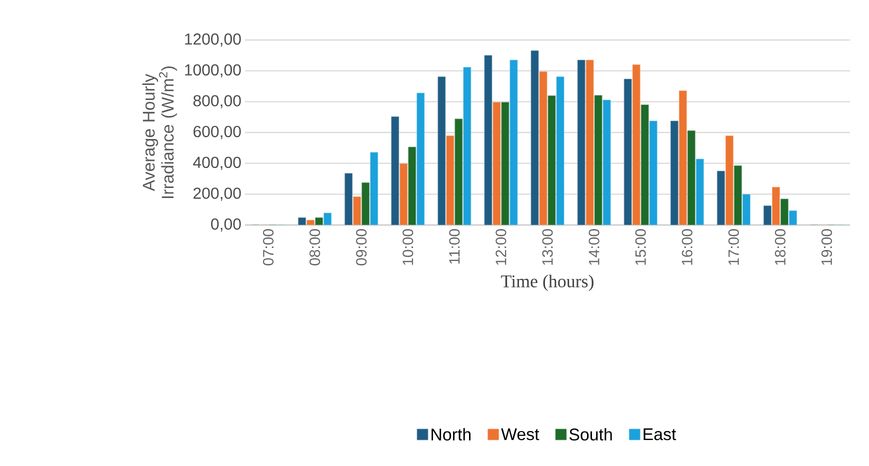 The height and width of the screenshot is (466, 869). Describe the element at coordinates (520, 434) in the screenshot. I see `legend-label: West` at that location.